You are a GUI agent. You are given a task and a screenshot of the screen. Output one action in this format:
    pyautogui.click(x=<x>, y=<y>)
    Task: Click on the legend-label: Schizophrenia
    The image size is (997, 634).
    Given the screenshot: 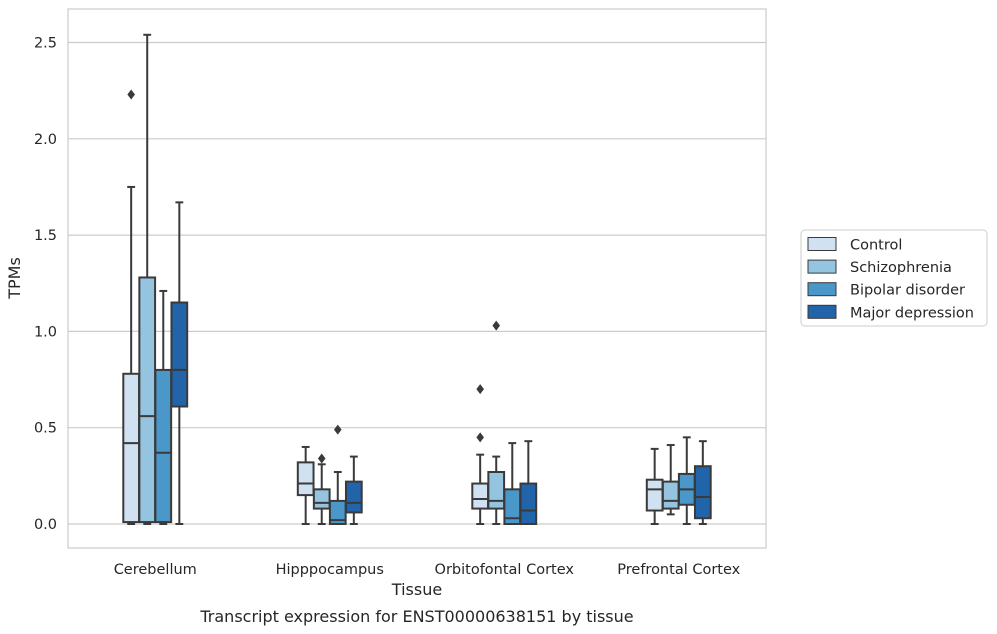 What is the action you would take?
    pyautogui.click(x=901, y=268)
    